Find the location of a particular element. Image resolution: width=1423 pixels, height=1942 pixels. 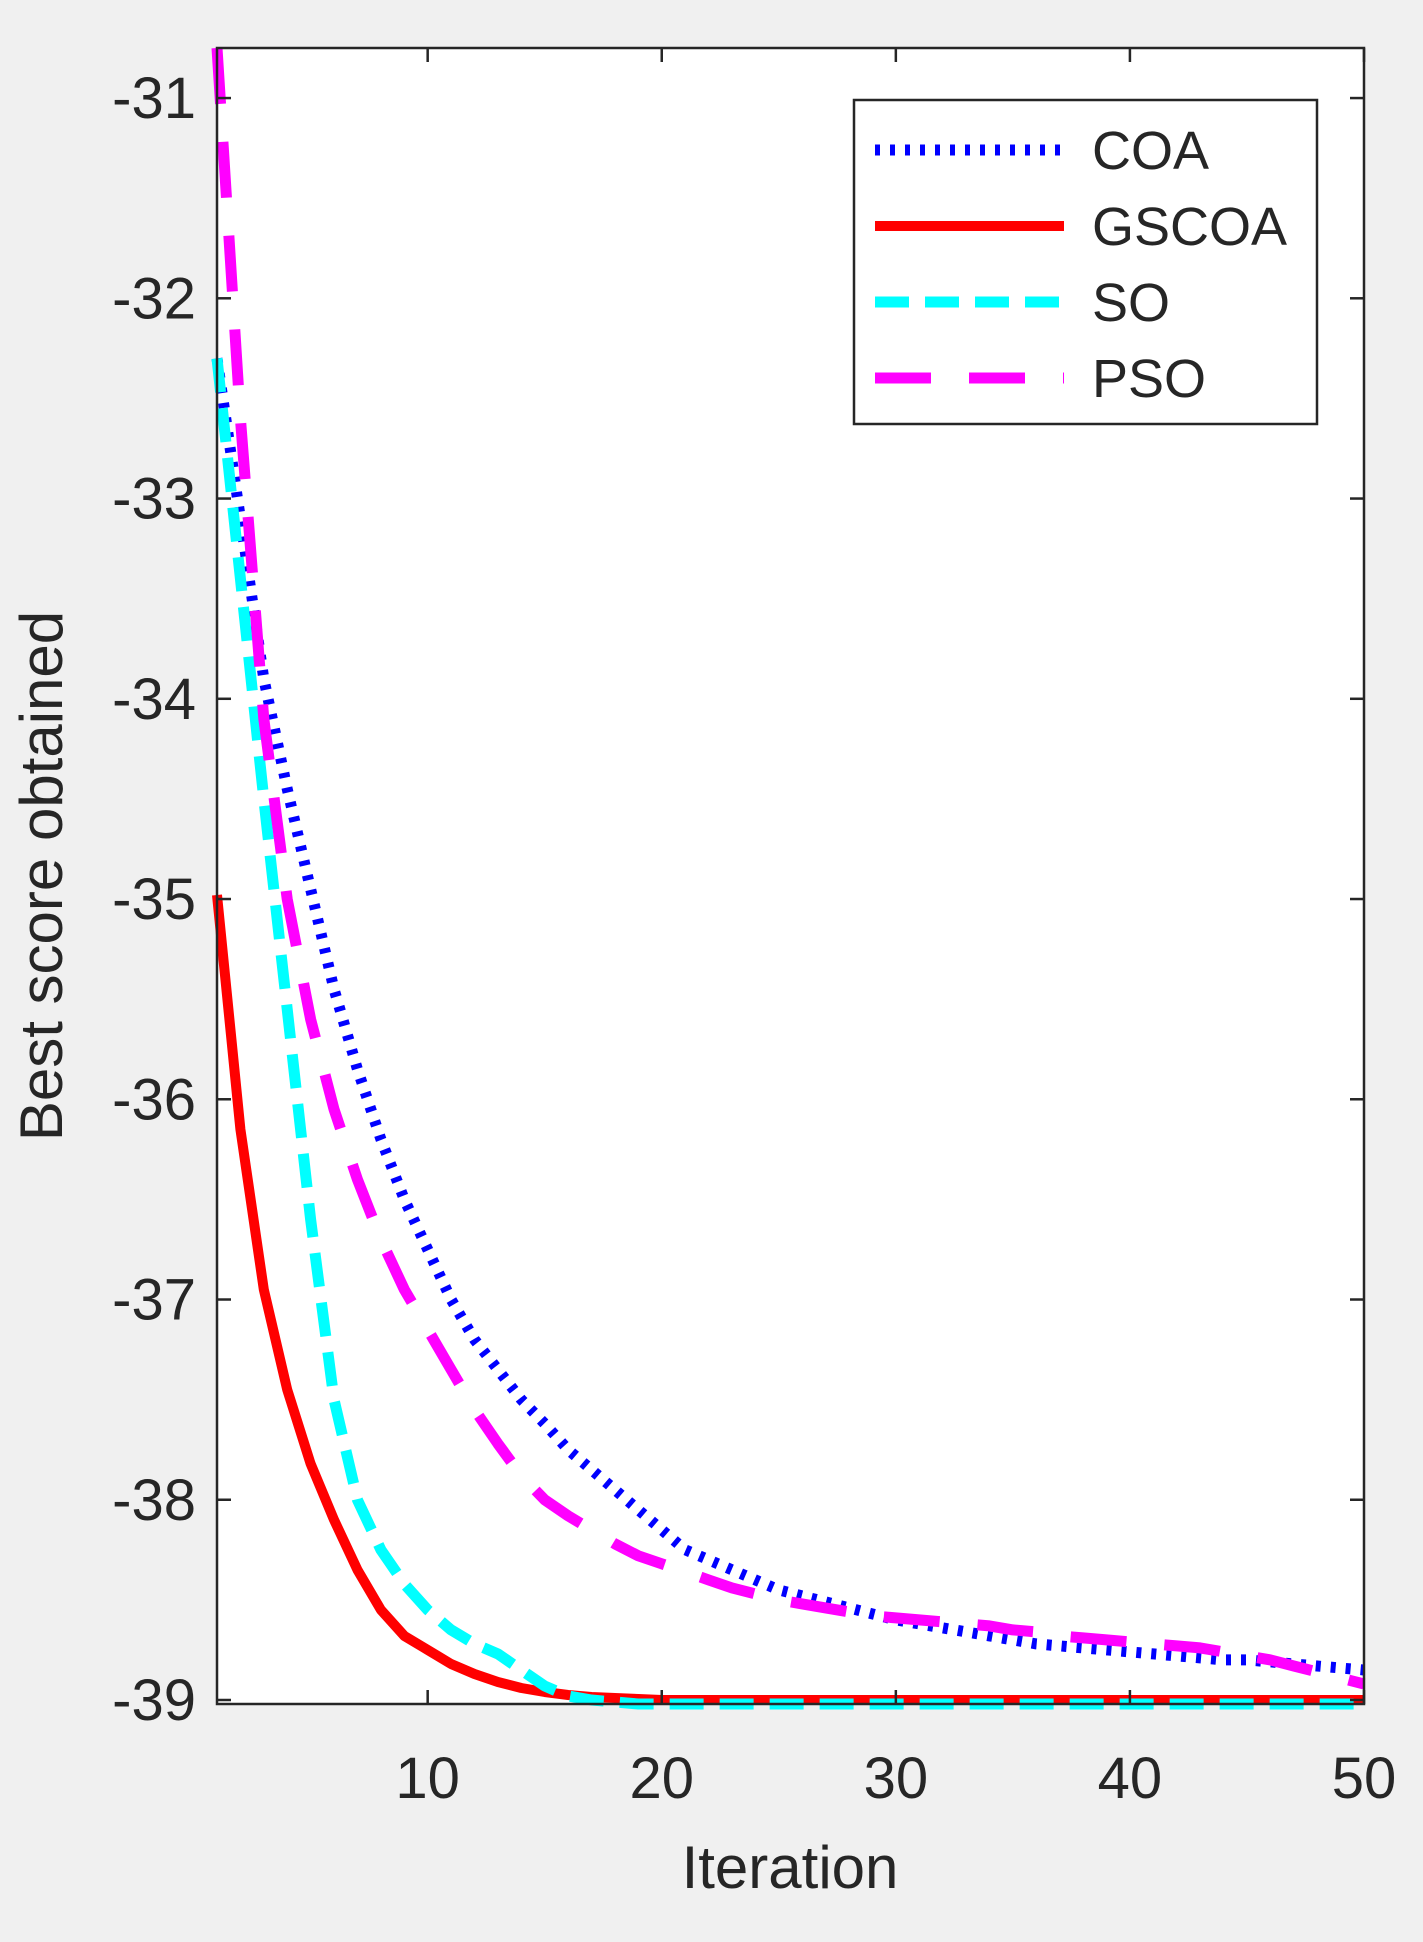

y-tick-label: -35 is located at coordinates (154, 899).